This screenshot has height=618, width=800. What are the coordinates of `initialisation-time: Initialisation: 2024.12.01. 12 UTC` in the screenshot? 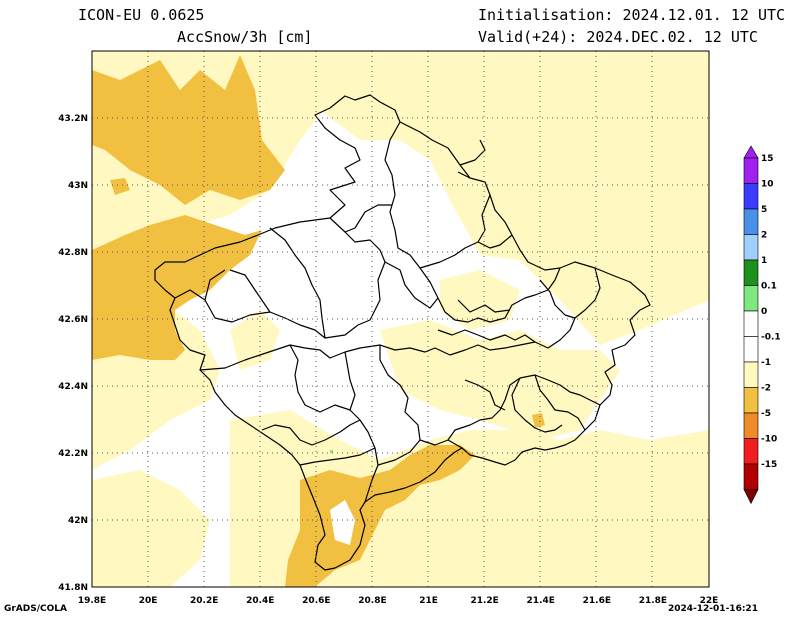 It's located at (632, 15).